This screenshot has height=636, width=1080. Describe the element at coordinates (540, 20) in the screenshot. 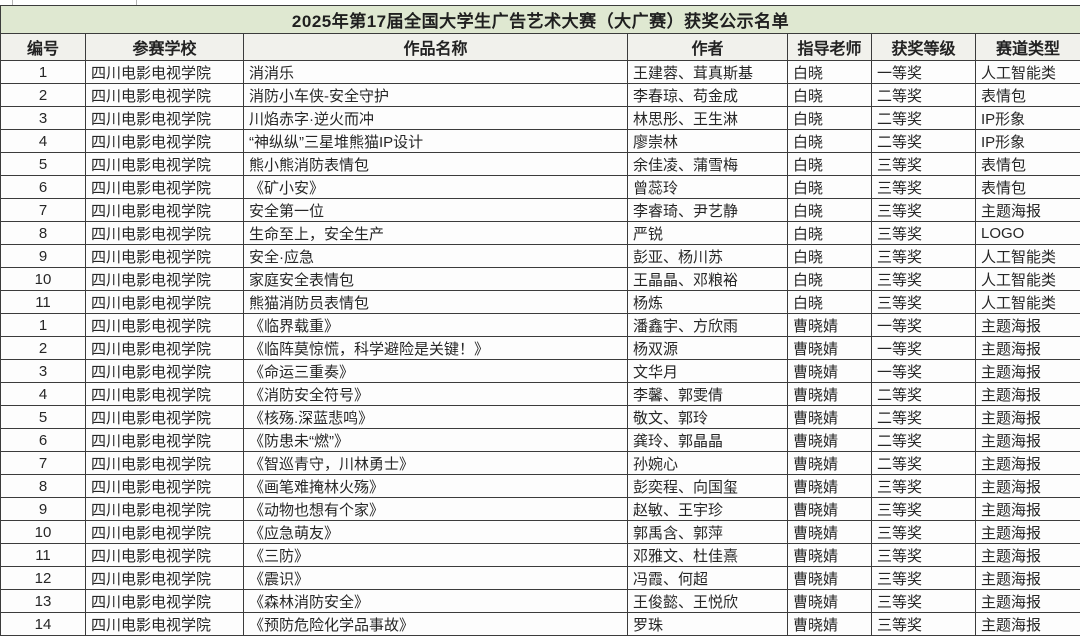

I see `table-title: 2025年第17届全国大学生广告艺术大赛（大广赛）获奖公示名单` at that location.